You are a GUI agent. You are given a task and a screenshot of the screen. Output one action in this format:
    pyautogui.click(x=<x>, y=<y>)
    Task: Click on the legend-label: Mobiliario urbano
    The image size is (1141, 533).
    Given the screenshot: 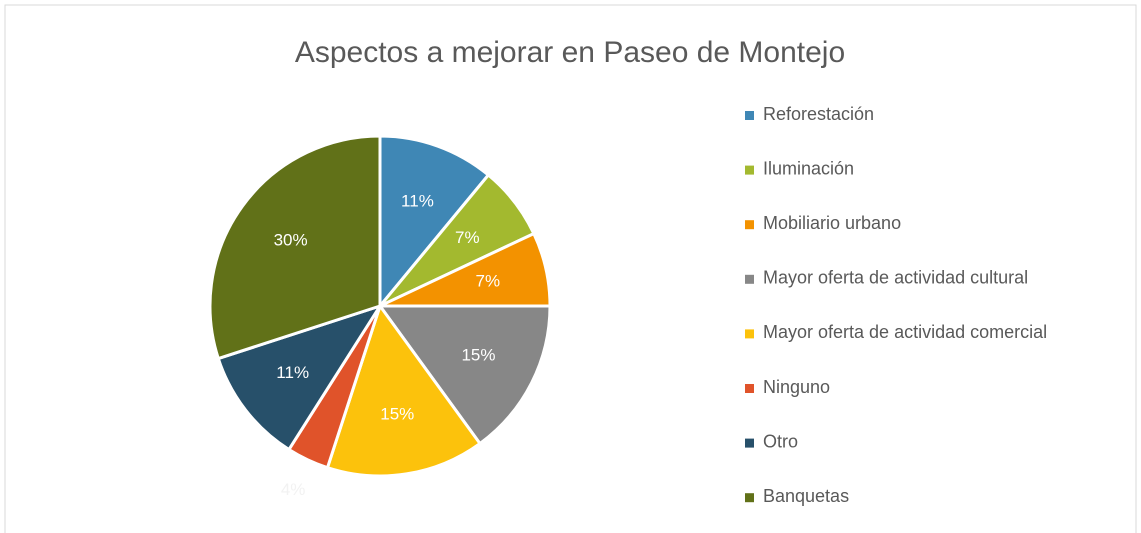 What is the action you would take?
    pyautogui.click(x=832, y=223)
    